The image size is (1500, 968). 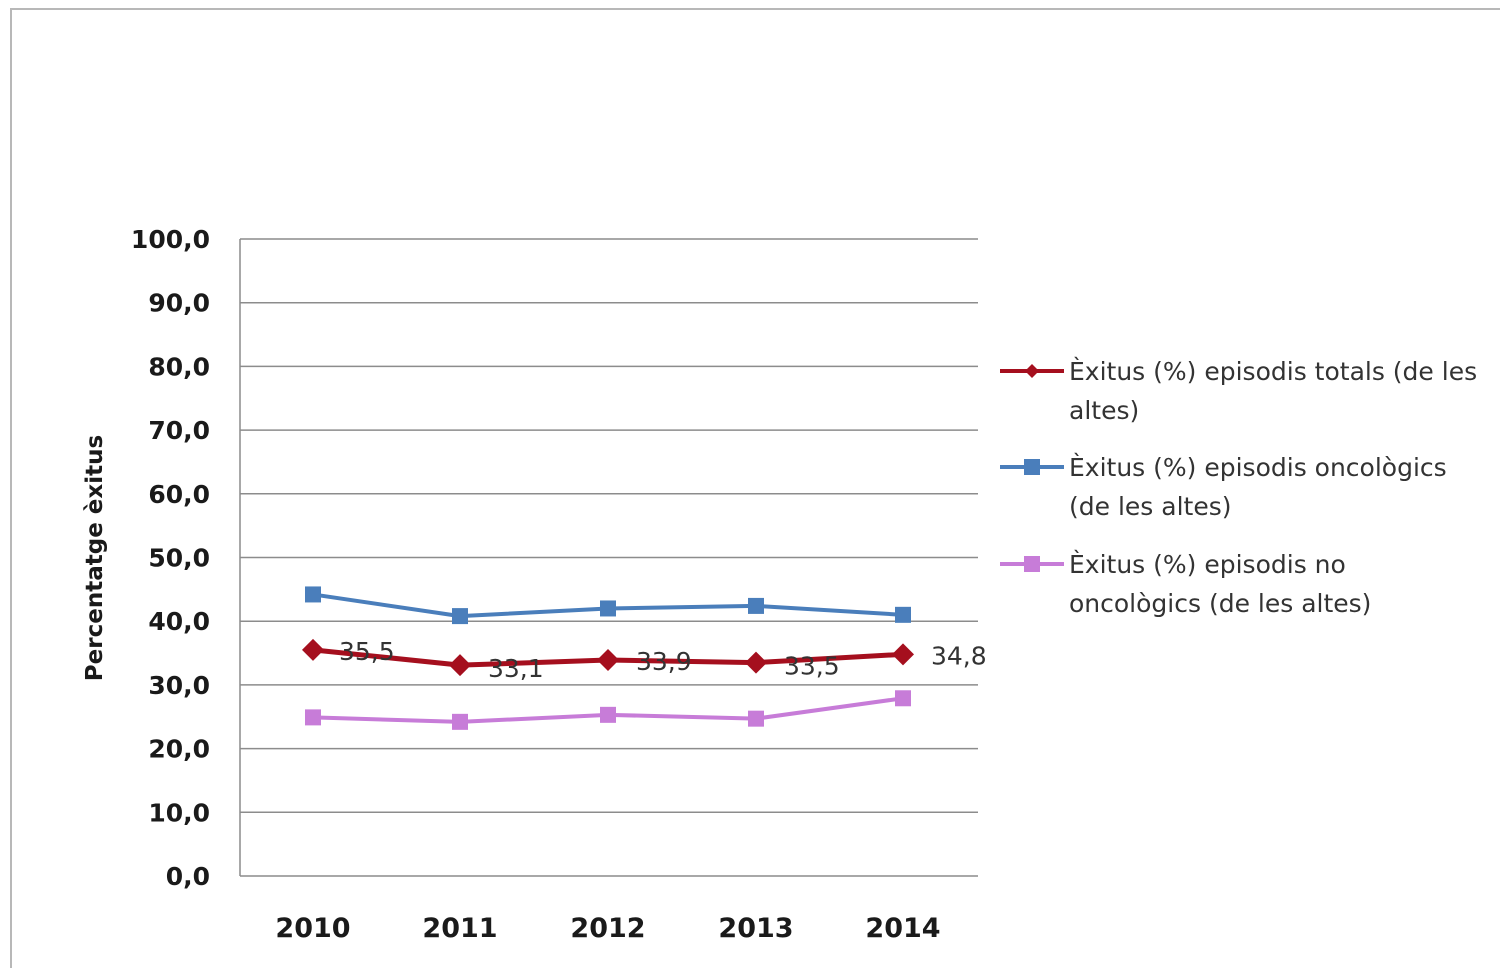 I want to click on y-tick-label: 20,0, so click(x=179, y=749).